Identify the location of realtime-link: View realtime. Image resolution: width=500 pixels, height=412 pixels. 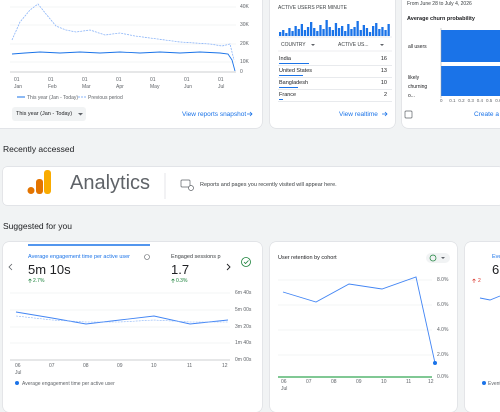
(358, 114).